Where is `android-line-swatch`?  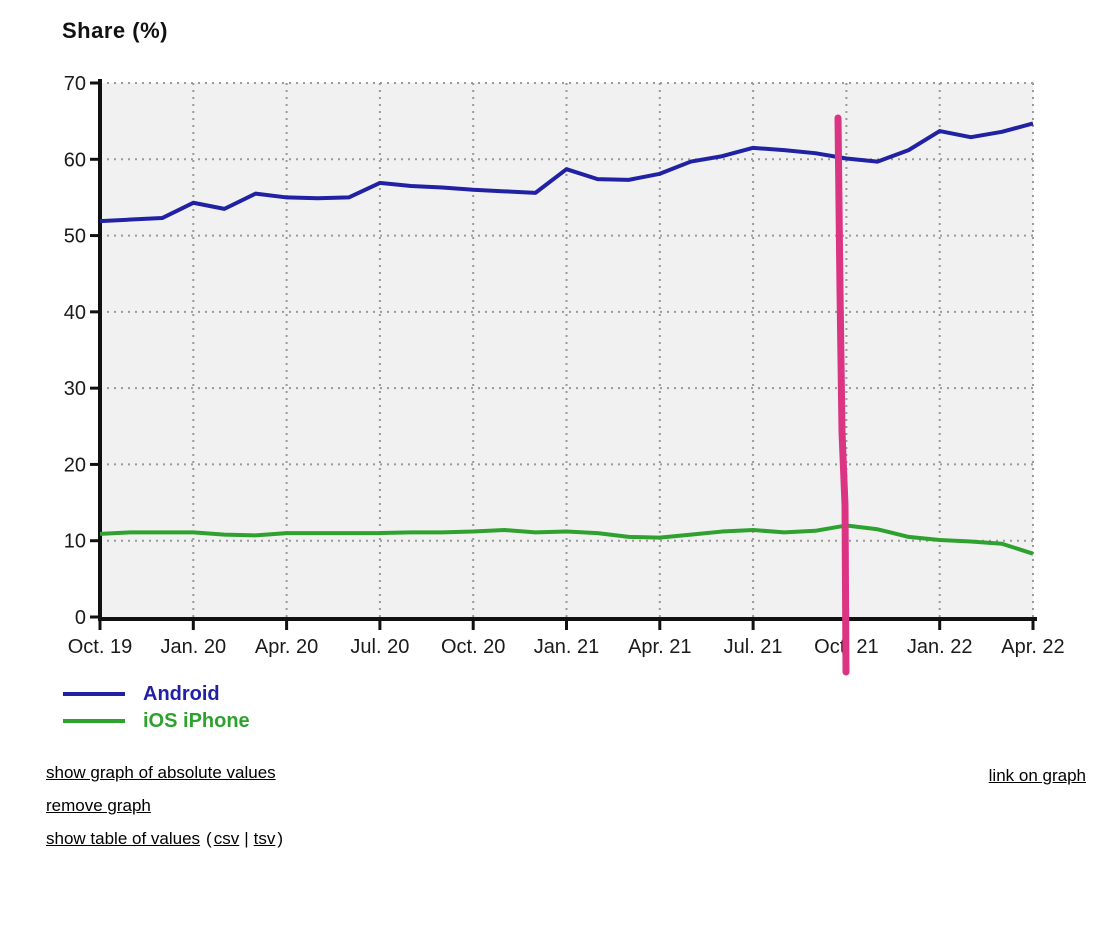
android-line-swatch is located at coordinates (94, 693).